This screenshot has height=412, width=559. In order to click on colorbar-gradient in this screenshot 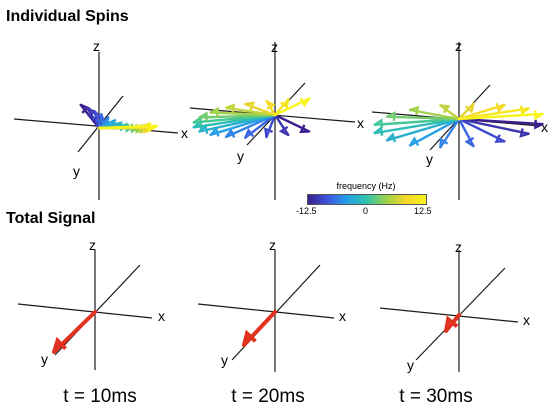, I will do `click(367, 199)`.